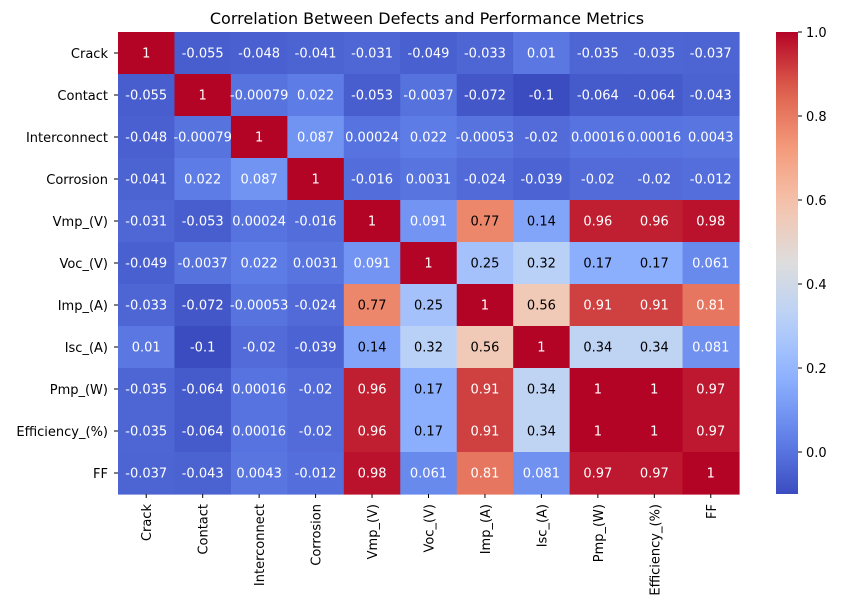  What do you see at coordinates (77, 180) in the screenshot?
I see `y-tick-label: Corrosion` at bounding box center [77, 180].